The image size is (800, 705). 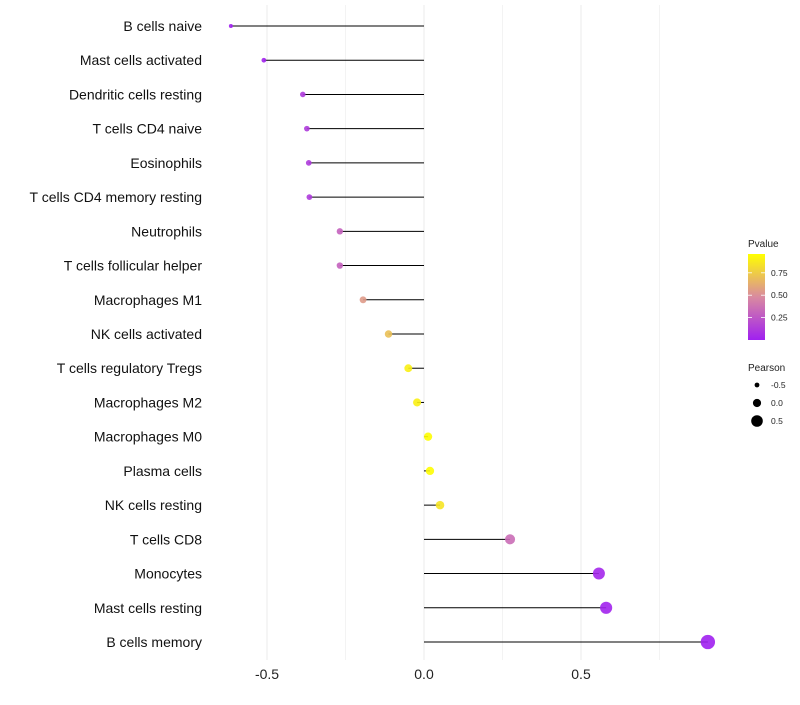 I want to click on y-tick-label: Macrophages M1, so click(x=148, y=300).